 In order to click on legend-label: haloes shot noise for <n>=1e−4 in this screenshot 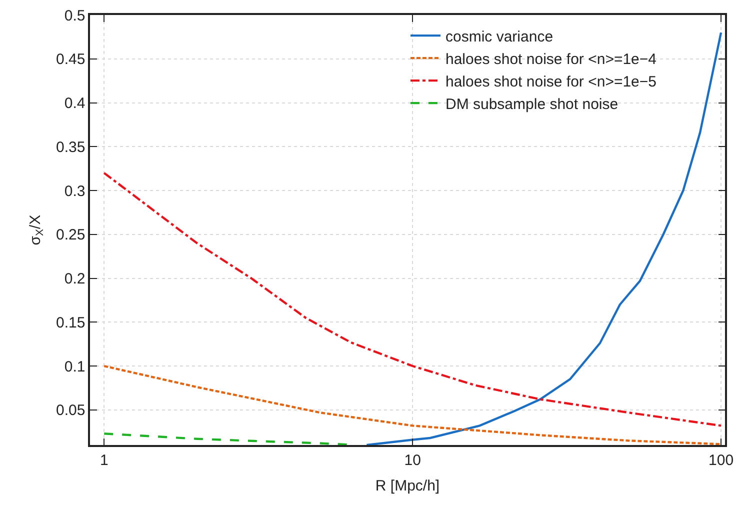, I will do `click(551, 59)`.